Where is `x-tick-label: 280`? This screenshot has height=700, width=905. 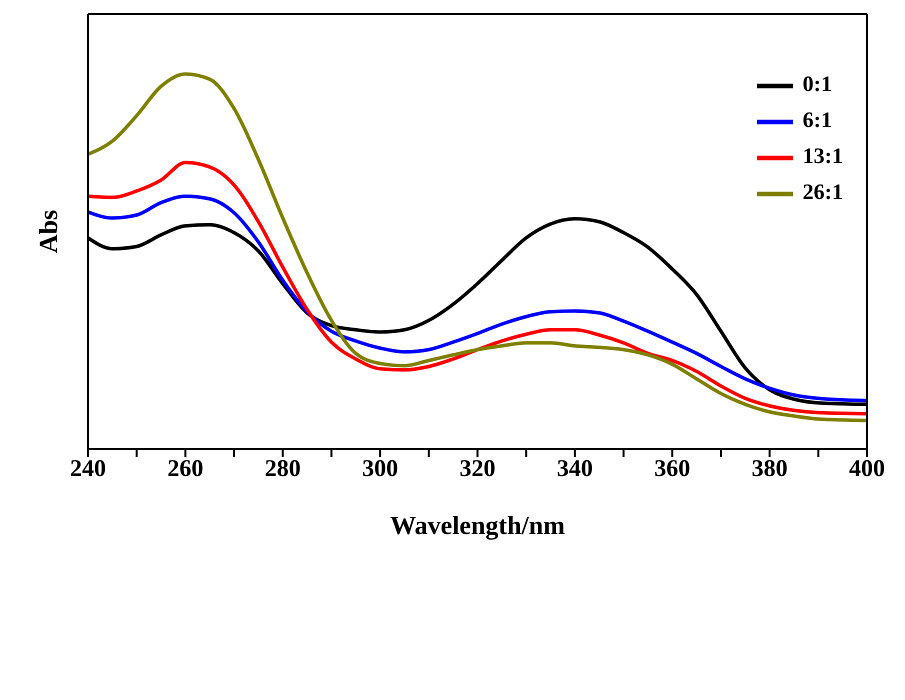 x-tick-label: 280 is located at coordinates (282, 469).